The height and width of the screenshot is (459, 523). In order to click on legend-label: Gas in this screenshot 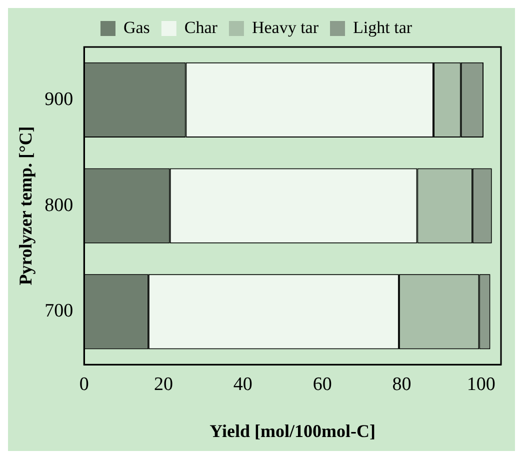, I will do `click(136, 27)`.